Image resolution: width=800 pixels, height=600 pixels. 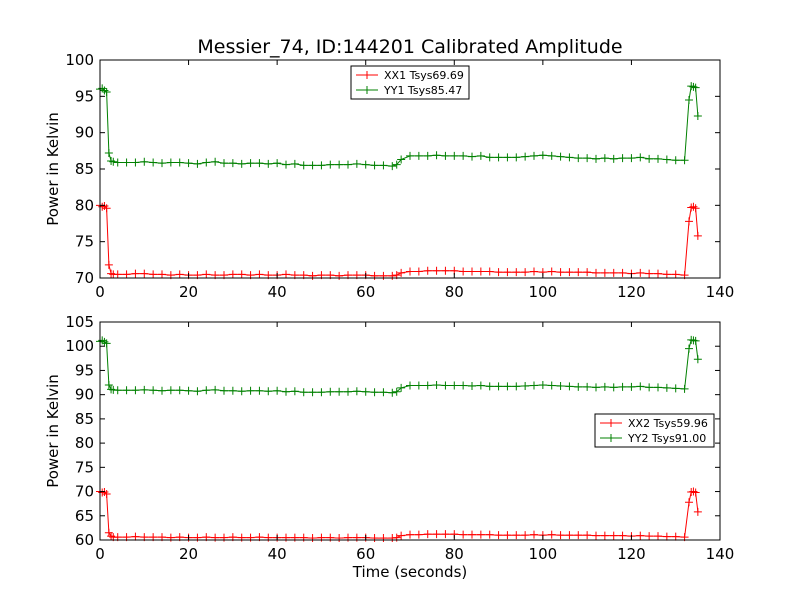 What do you see at coordinates (84, 96) in the screenshot?
I see `y-tick-label: 95` at bounding box center [84, 96].